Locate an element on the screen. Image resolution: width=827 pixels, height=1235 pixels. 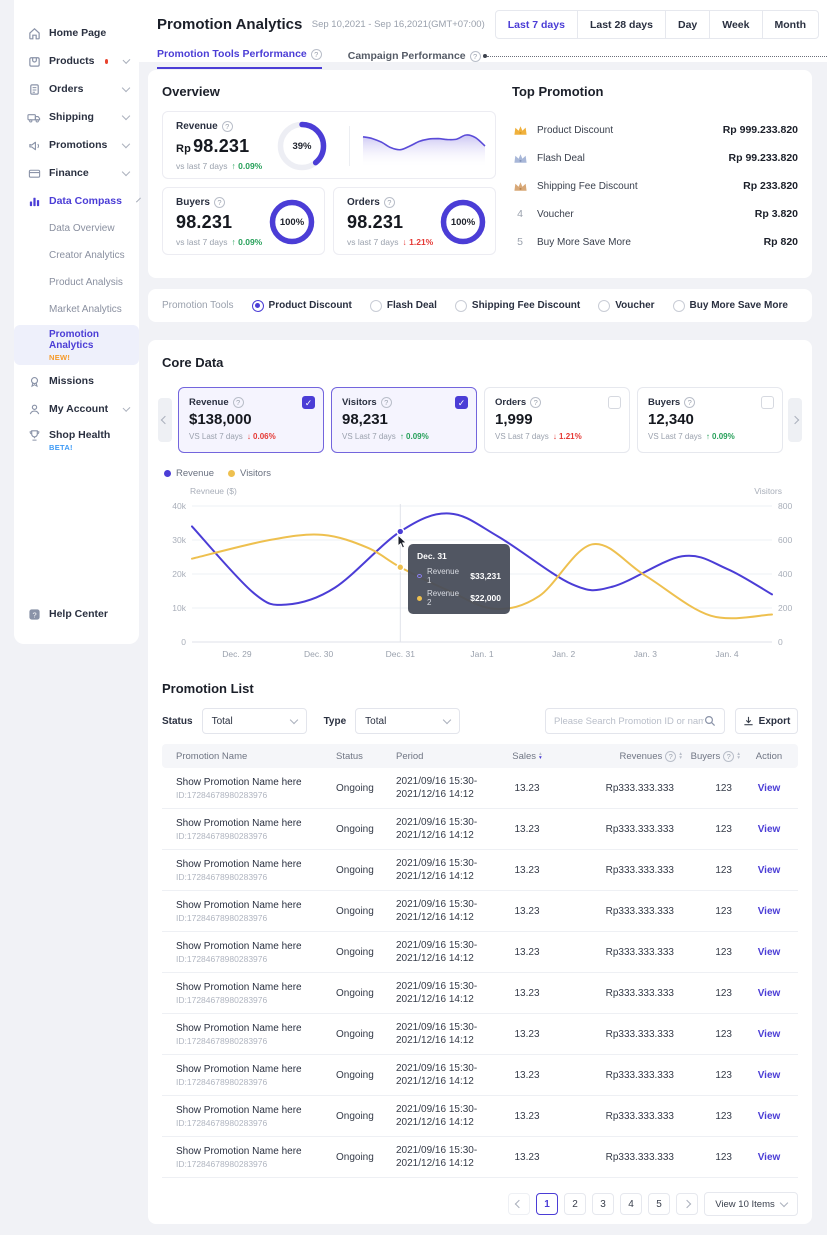
metric-card-visitors: Visitors? 98,231 VS Last 7 days ↑ 0.09% ✓ is located at coordinates (404, 420).